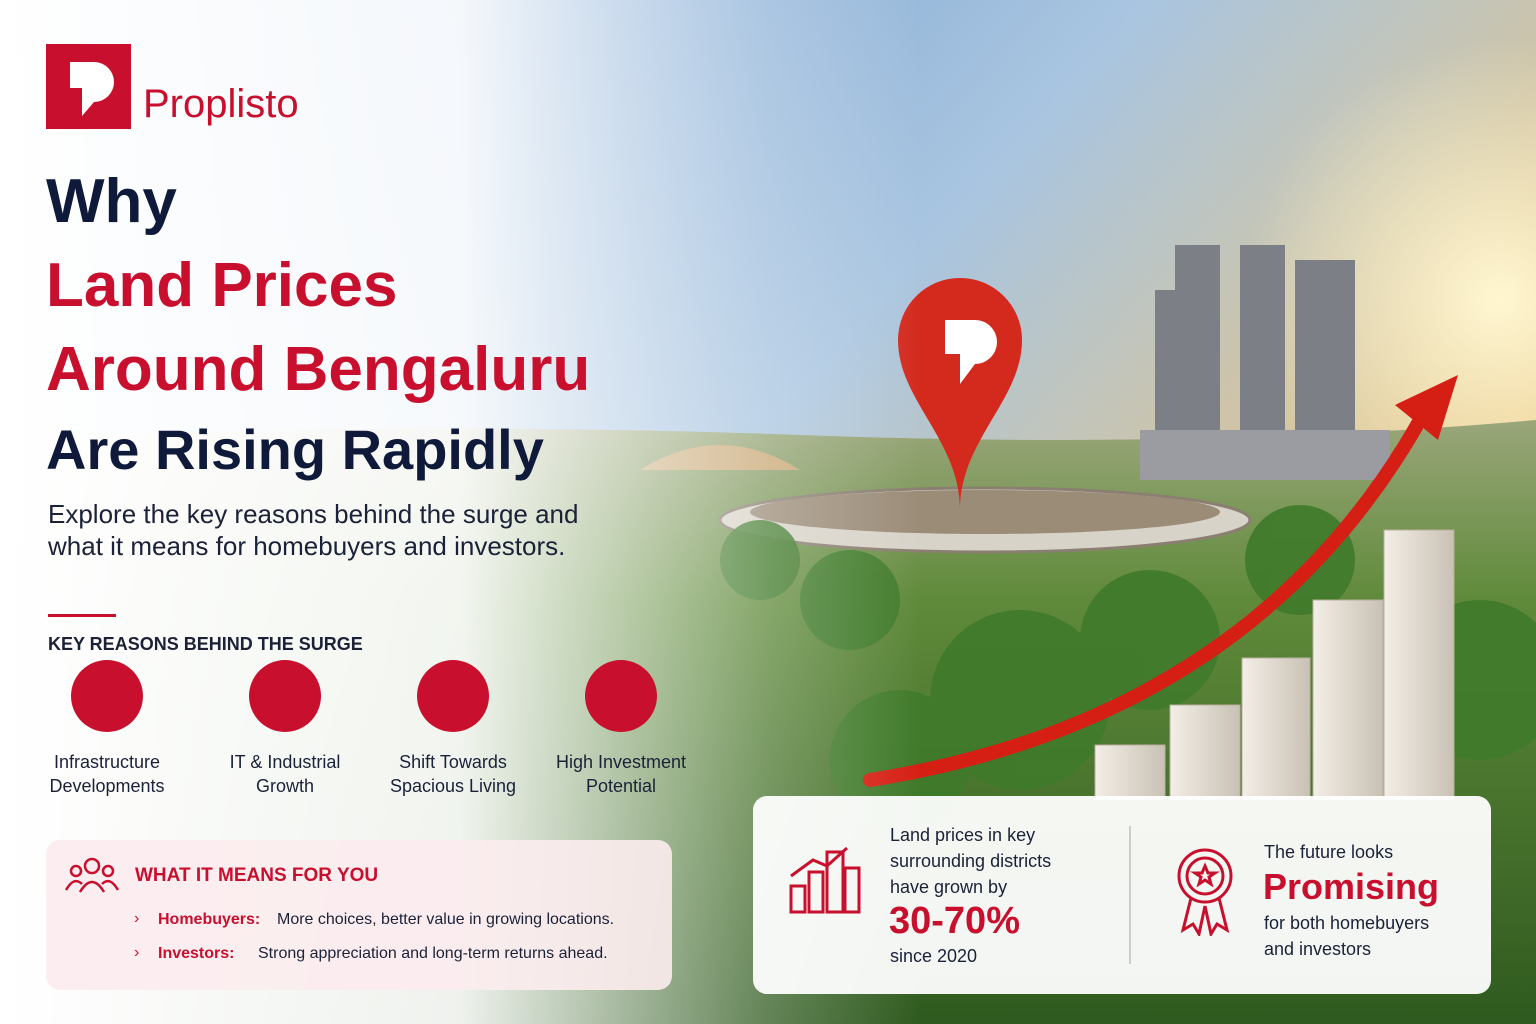 Image resolution: width=1536 pixels, height=1024 pixels. I want to click on future-highlight: Promising, so click(1351, 886).